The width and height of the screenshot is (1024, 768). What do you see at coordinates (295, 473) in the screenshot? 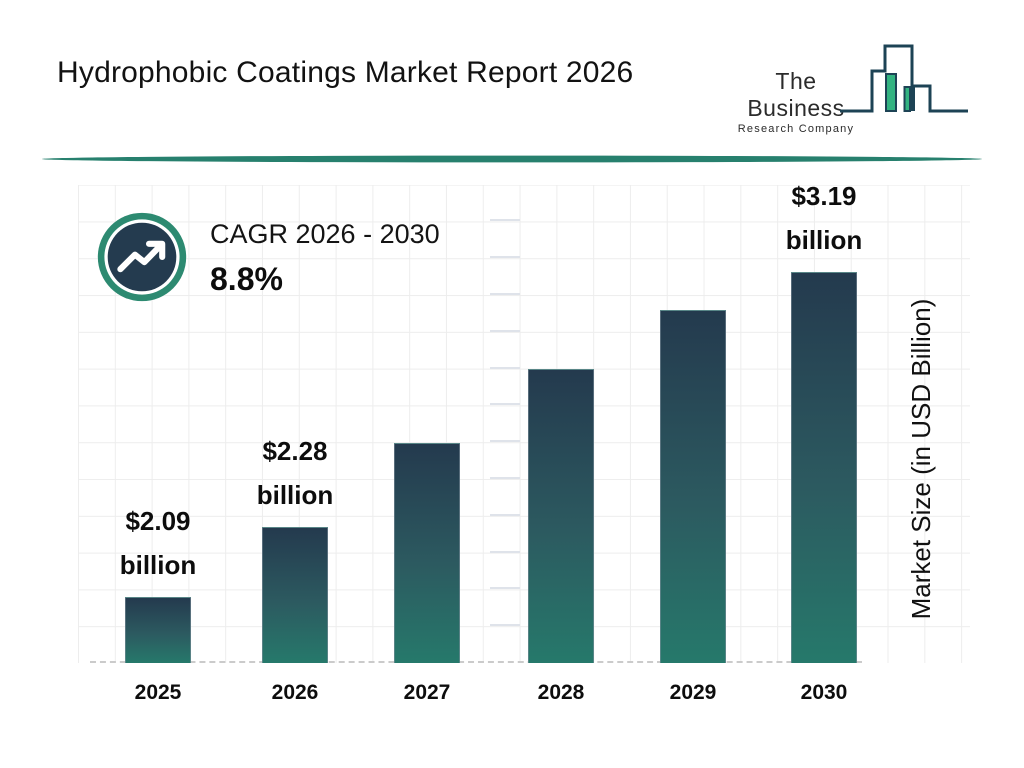
I see `bar-value-label-2026: $2.28 billion` at bounding box center [295, 473].